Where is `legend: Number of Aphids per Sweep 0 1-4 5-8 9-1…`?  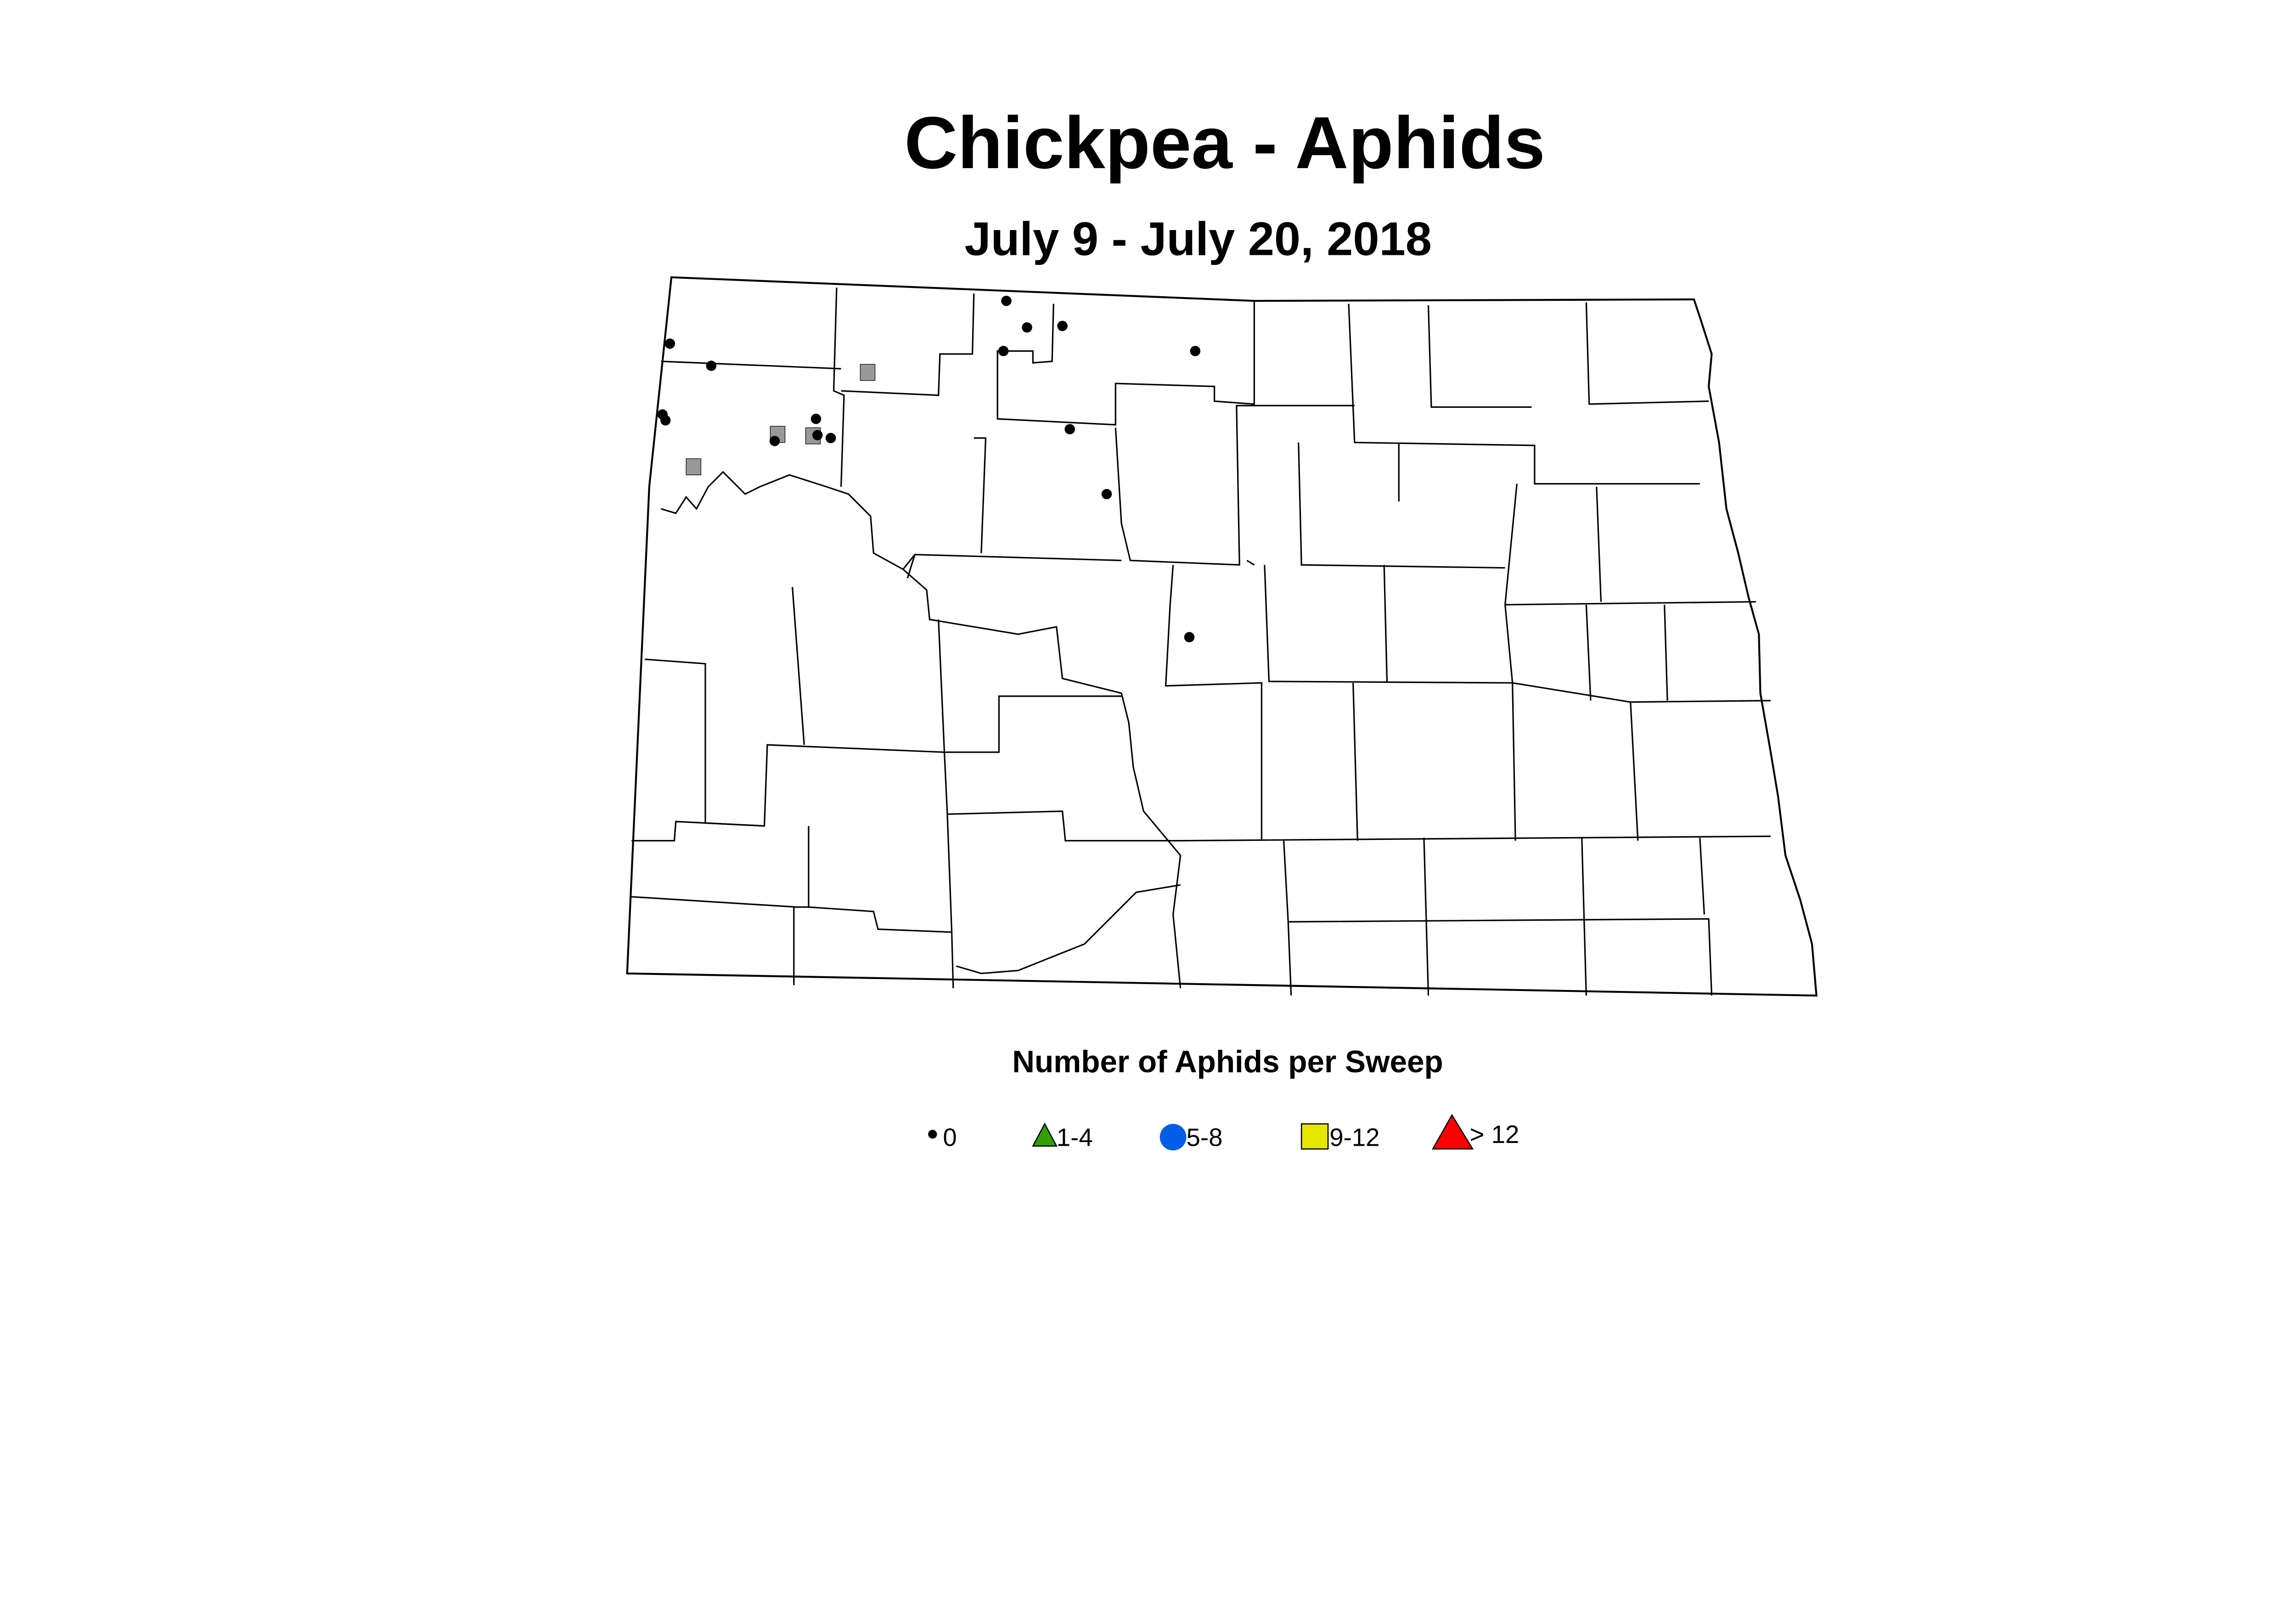
legend: Number of Aphids per Sweep 0 1-4 5-8 9-1… is located at coordinates (1223, 1098).